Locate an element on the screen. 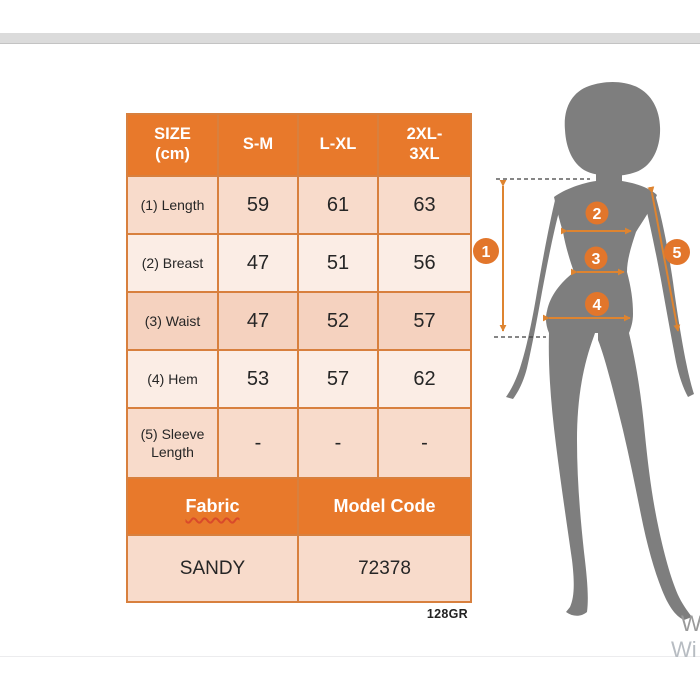 The image size is (700, 700). silhouette-left-leg is located at coordinates (571, 474).